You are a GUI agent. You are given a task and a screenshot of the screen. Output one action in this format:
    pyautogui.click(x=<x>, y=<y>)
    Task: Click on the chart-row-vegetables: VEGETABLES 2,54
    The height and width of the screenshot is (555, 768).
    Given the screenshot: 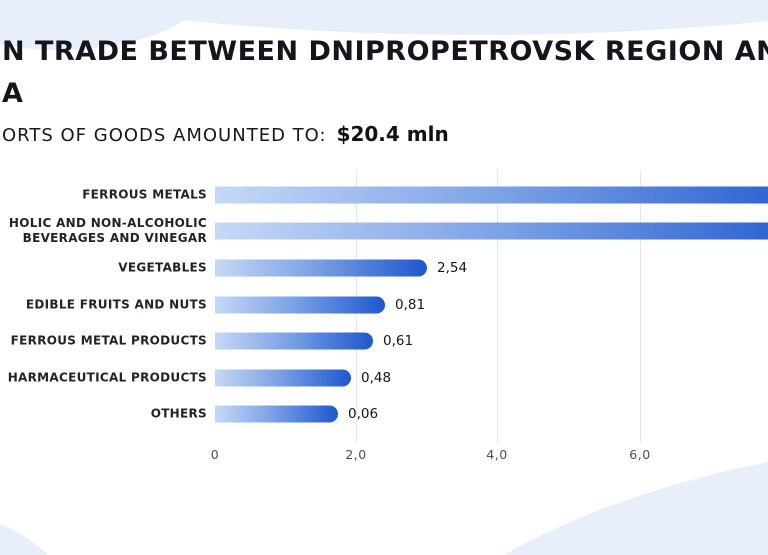 What is the action you would take?
    pyautogui.click(x=384, y=268)
    